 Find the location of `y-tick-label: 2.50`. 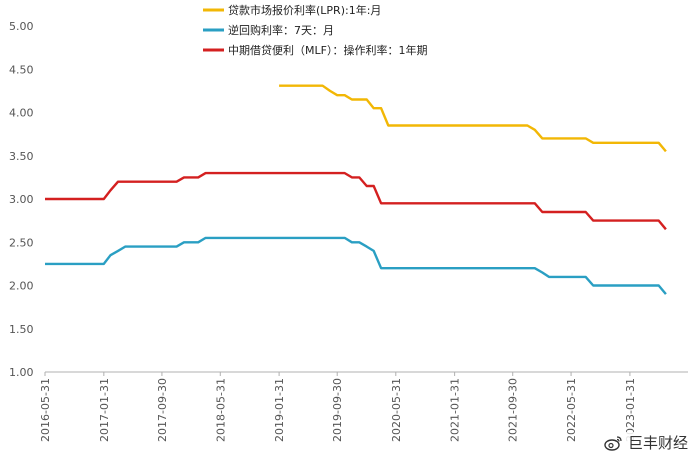

y-tick-label: 2.50 is located at coordinates (21, 242).